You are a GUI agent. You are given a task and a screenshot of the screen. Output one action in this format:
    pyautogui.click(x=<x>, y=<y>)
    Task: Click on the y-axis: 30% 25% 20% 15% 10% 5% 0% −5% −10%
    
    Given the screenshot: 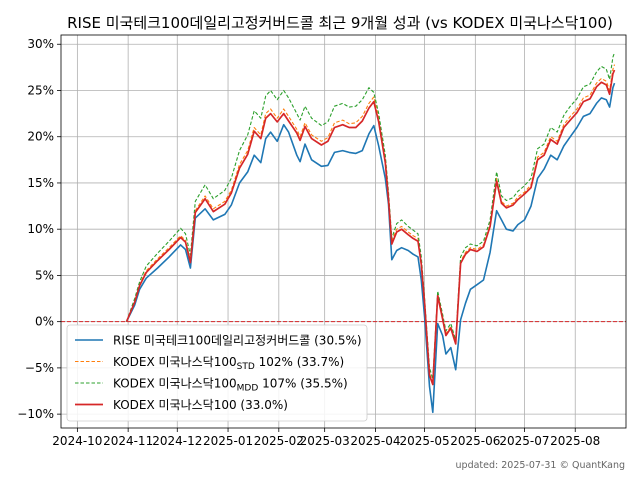 What is the action you would take?
    pyautogui.click(x=39, y=229)
    